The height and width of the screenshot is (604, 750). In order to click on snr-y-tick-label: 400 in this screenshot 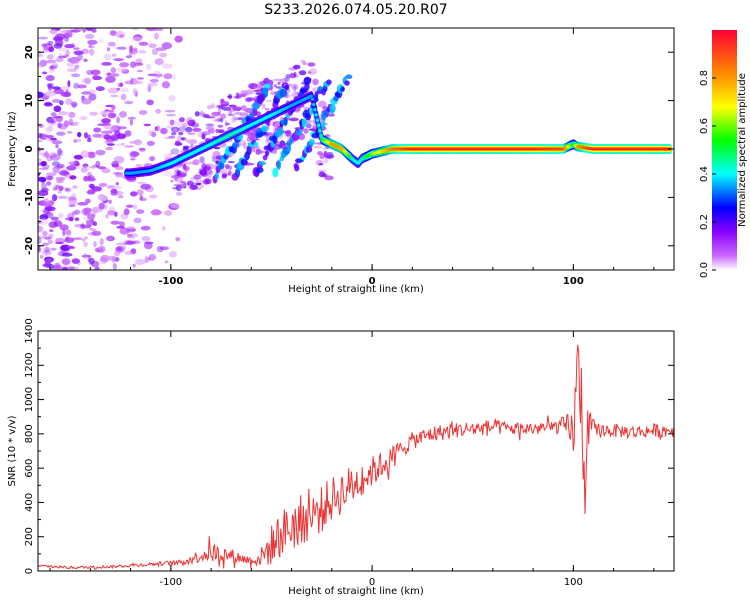, I will do `click(29, 502)`.